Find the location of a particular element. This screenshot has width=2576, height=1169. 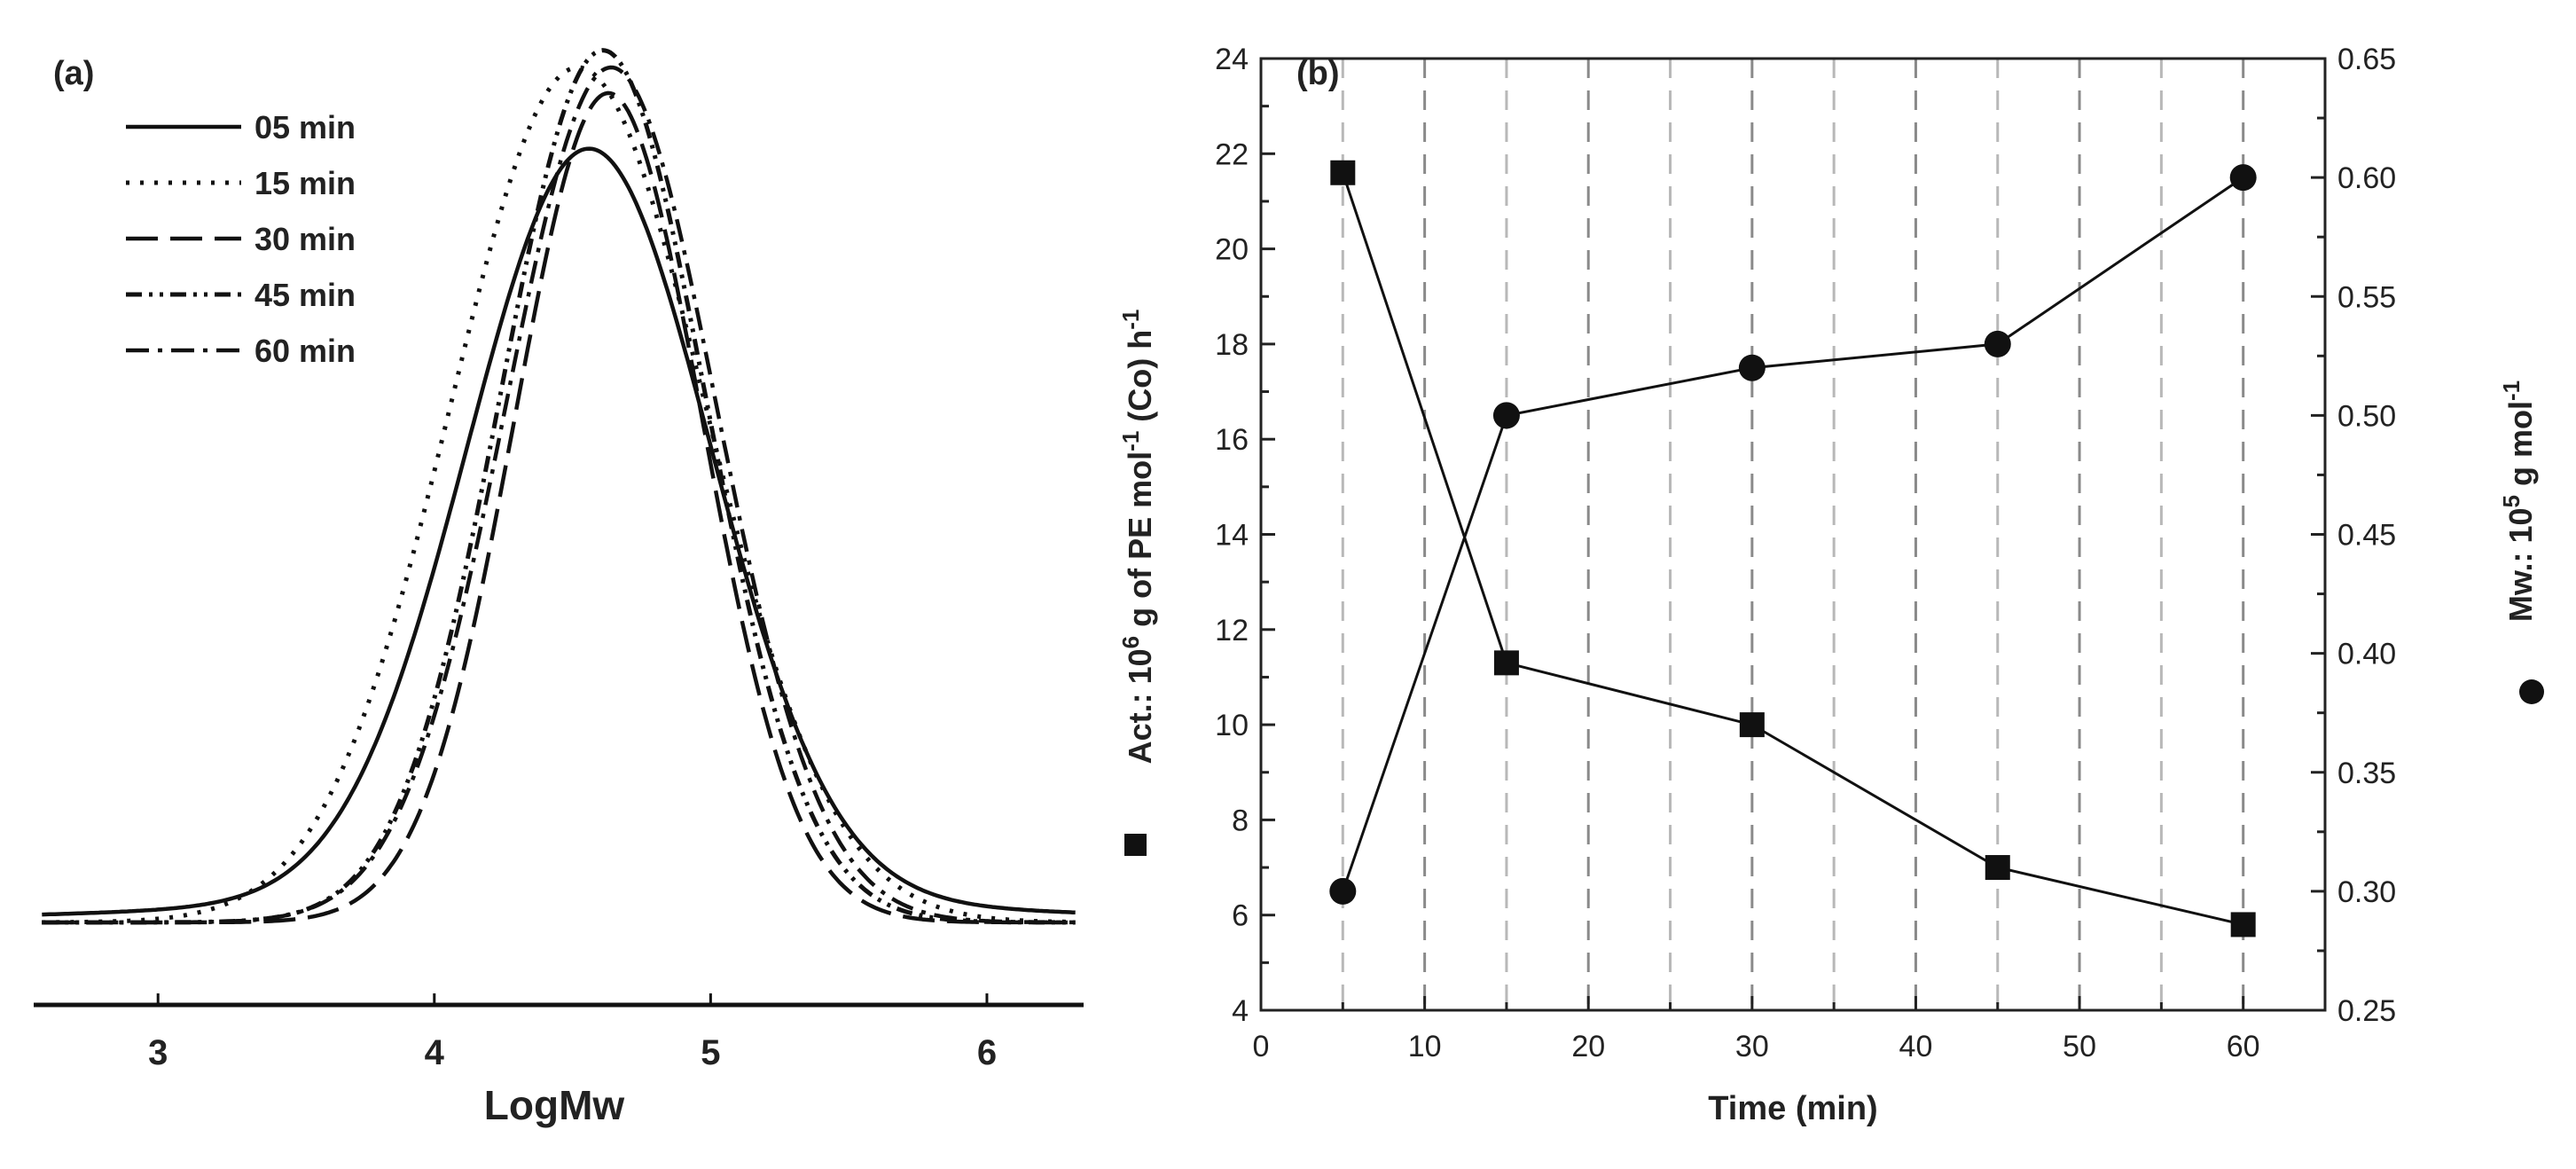

y-left-tick-label: 6 is located at coordinates (1240, 916).